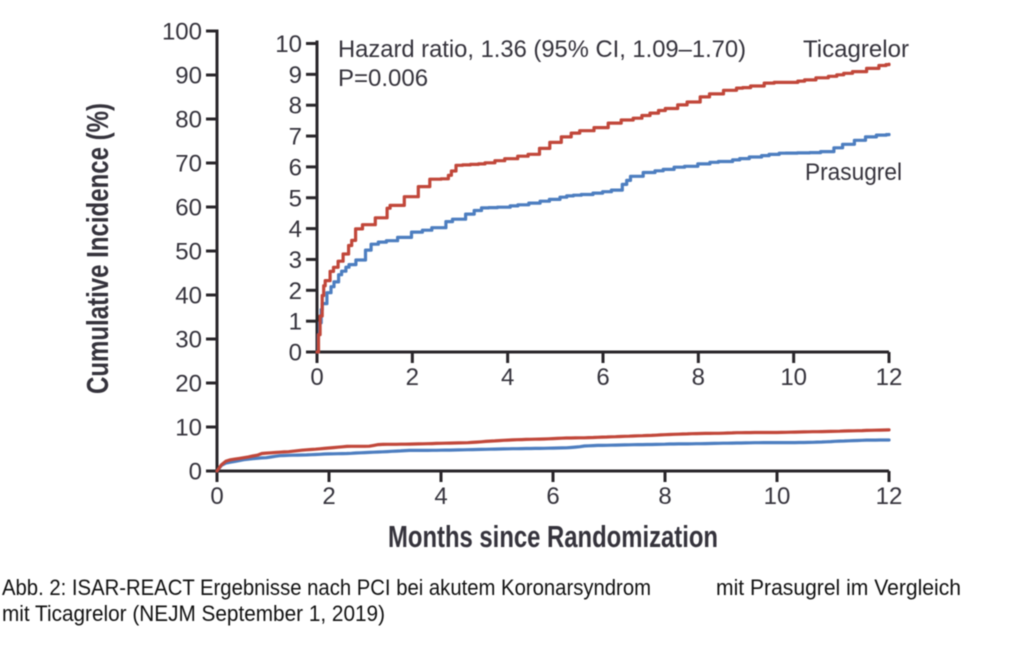 The height and width of the screenshot is (654, 1024). Describe the element at coordinates (295, 75) in the screenshot. I see `svg-text: 9` at that location.